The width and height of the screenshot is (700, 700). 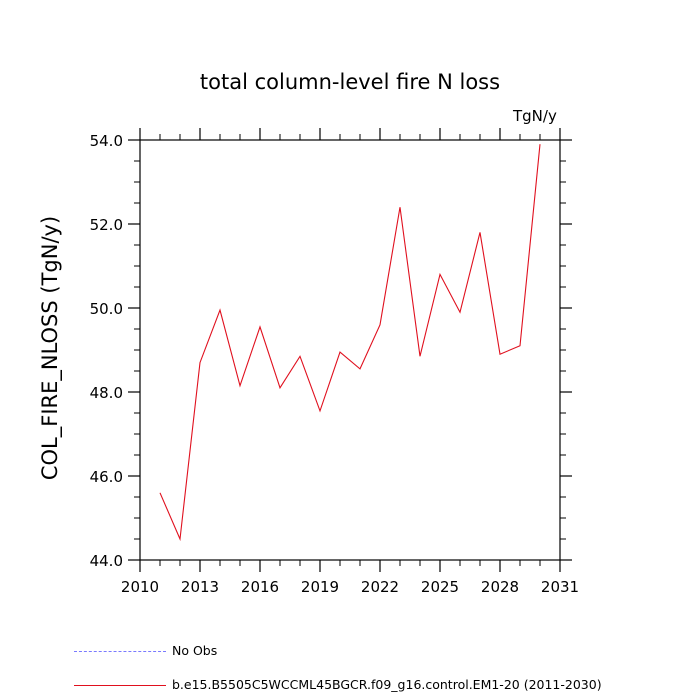 What do you see at coordinates (535, 116) in the screenshot?
I see `units-label: TgN/y` at bounding box center [535, 116].